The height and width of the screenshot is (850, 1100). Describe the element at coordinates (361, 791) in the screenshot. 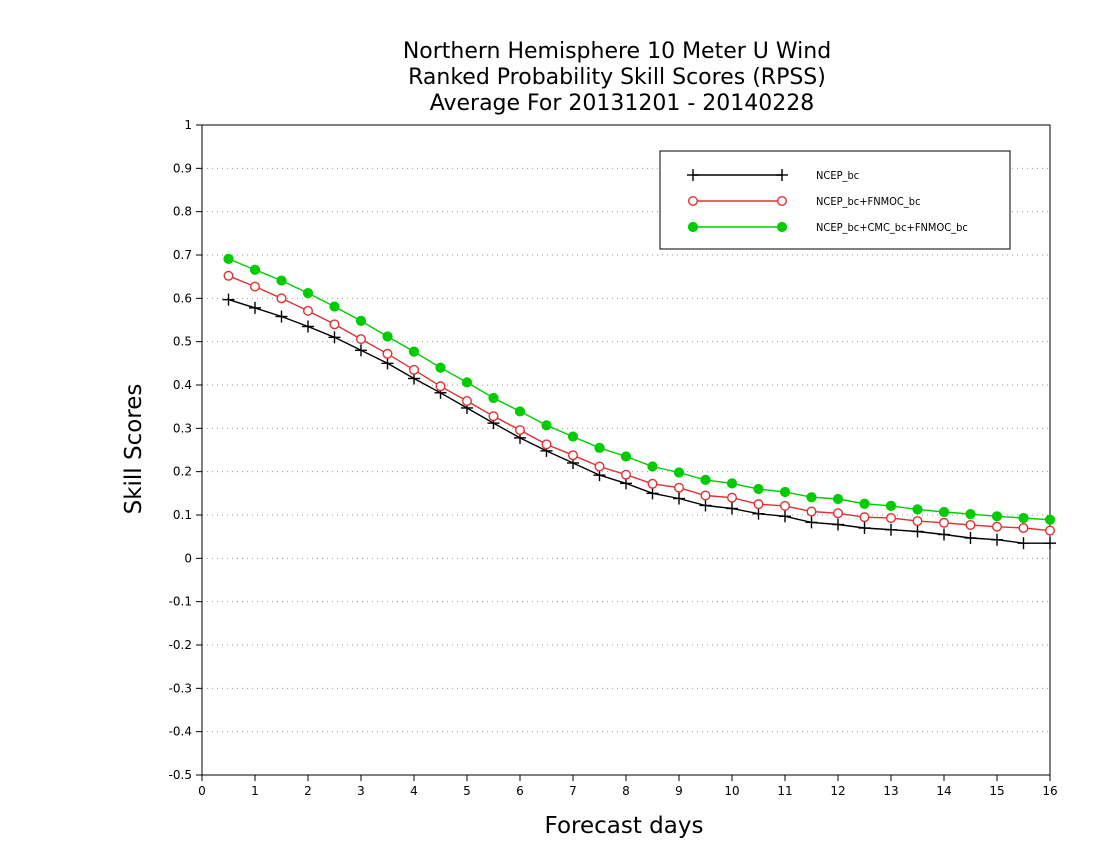

I see `x-tick-label: 3` at that location.